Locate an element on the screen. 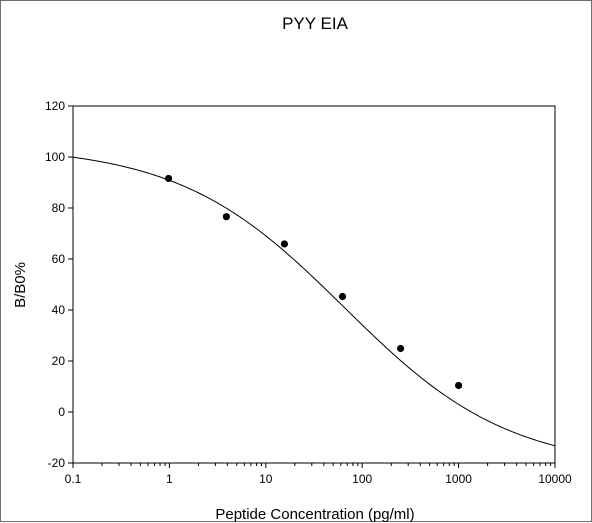 This screenshot has height=523, width=592. y-tick-label: 40 is located at coordinates (59, 310).